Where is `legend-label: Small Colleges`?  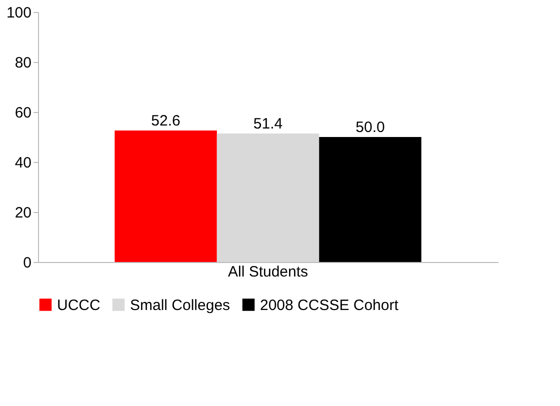 legend-label: Small Colleges is located at coordinates (180, 305).